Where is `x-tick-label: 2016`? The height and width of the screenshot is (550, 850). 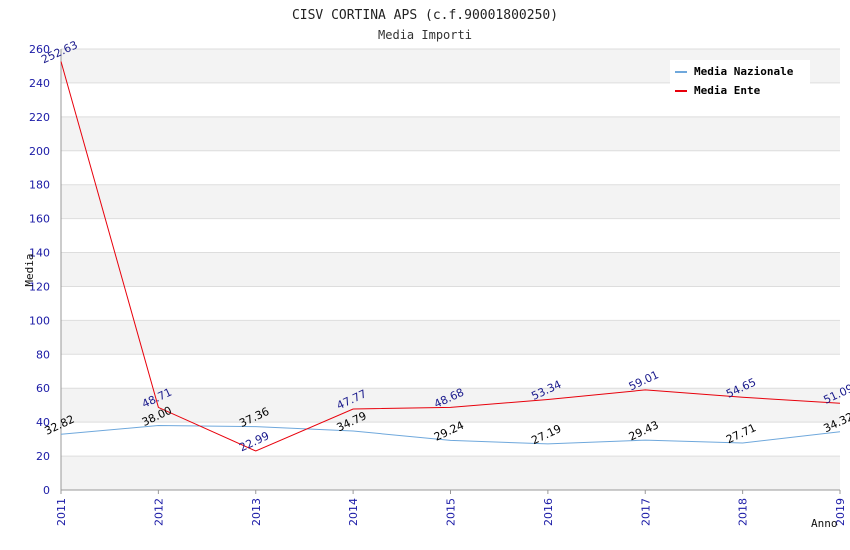
x-tick-label: 2016 is located at coordinates (548, 512).